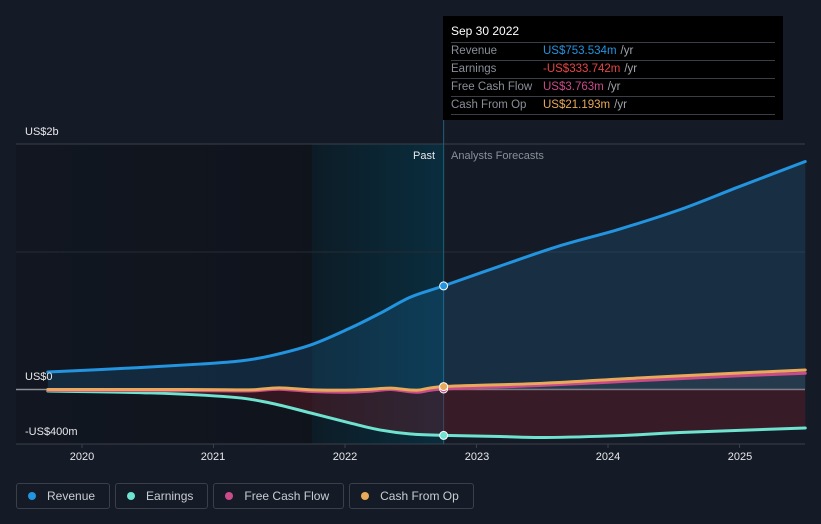 The width and height of the screenshot is (821, 524). Describe the element at coordinates (477, 457) in the screenshot. I see `x-tick-label: 2023` at that location.